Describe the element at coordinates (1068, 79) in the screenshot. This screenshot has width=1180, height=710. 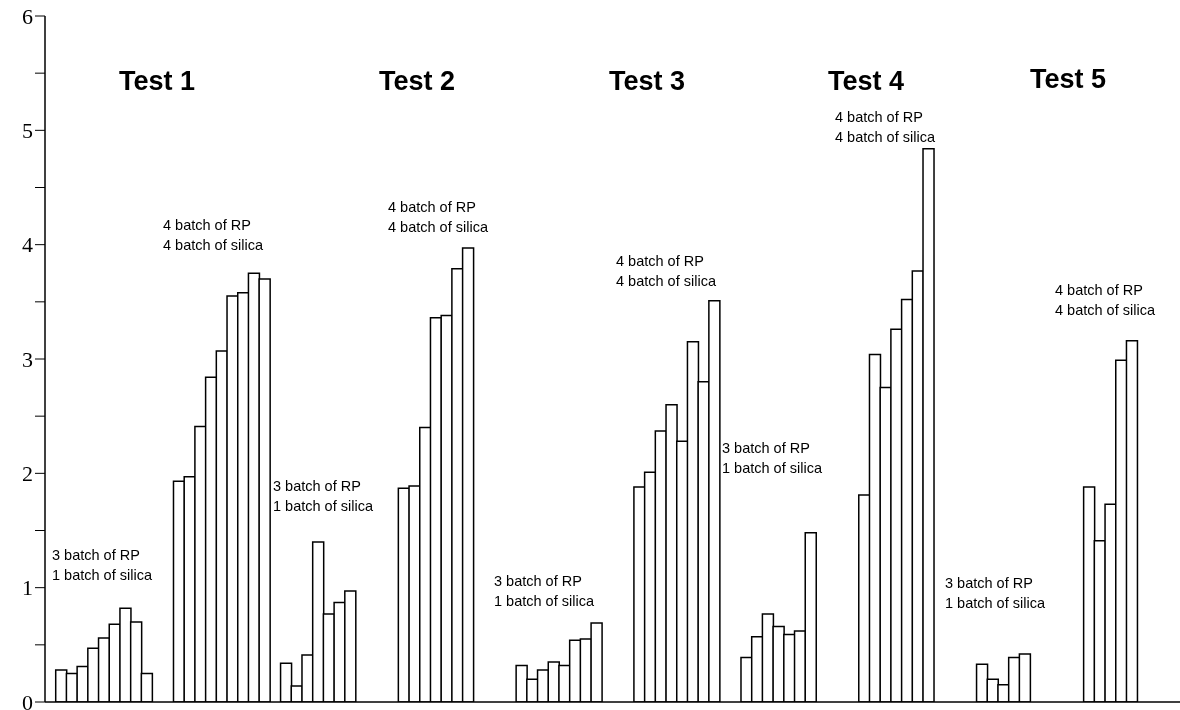
I see `annotation: Test 5` at that location.